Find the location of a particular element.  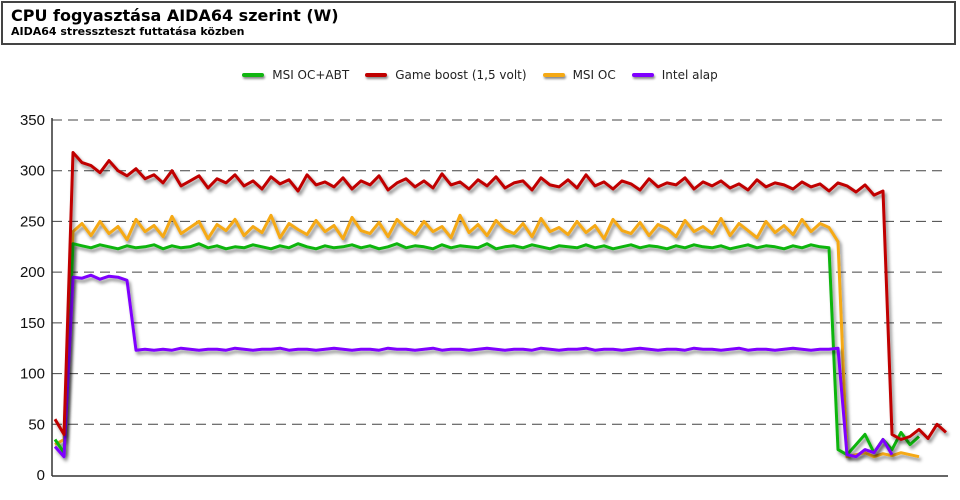

y-tick-label: 150 is located at coordinates (32, 323).